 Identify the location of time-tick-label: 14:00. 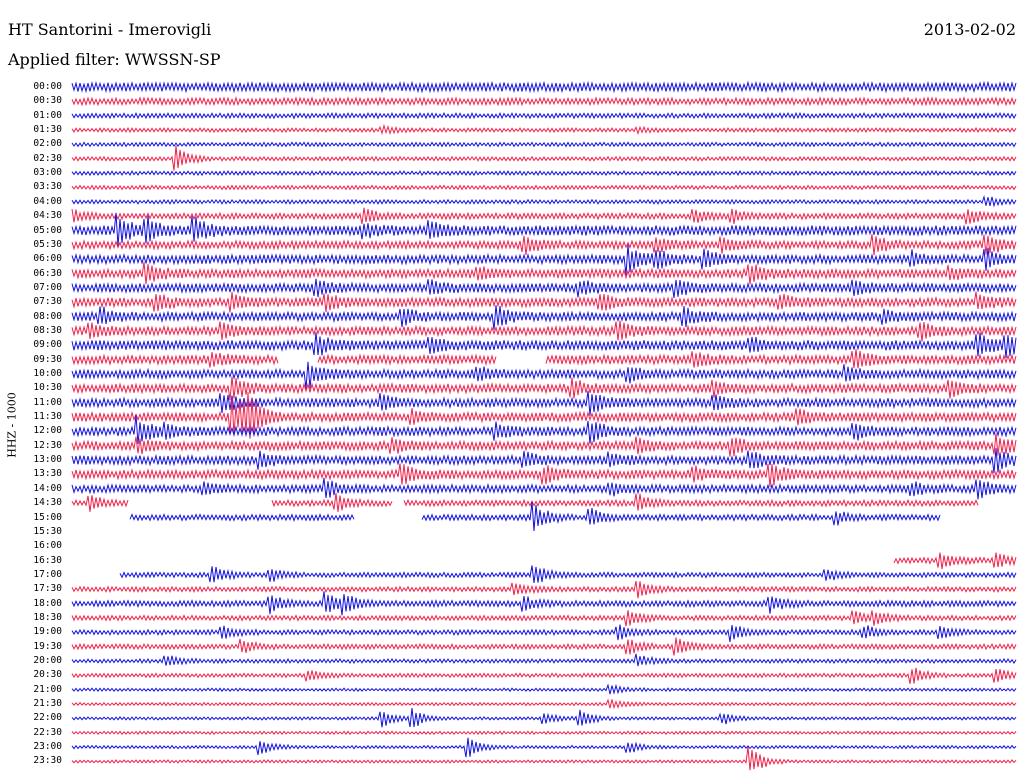
(47, 488).